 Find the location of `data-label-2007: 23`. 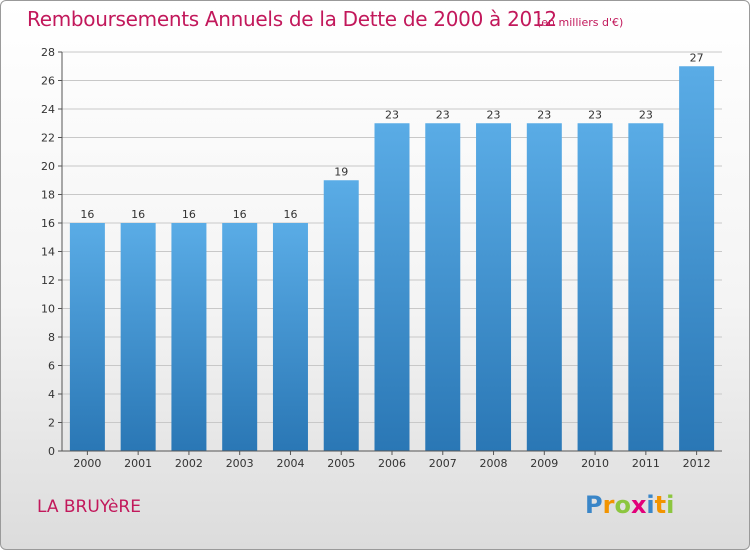

data-label-2007: 23 is located at coordinates (443, 114).